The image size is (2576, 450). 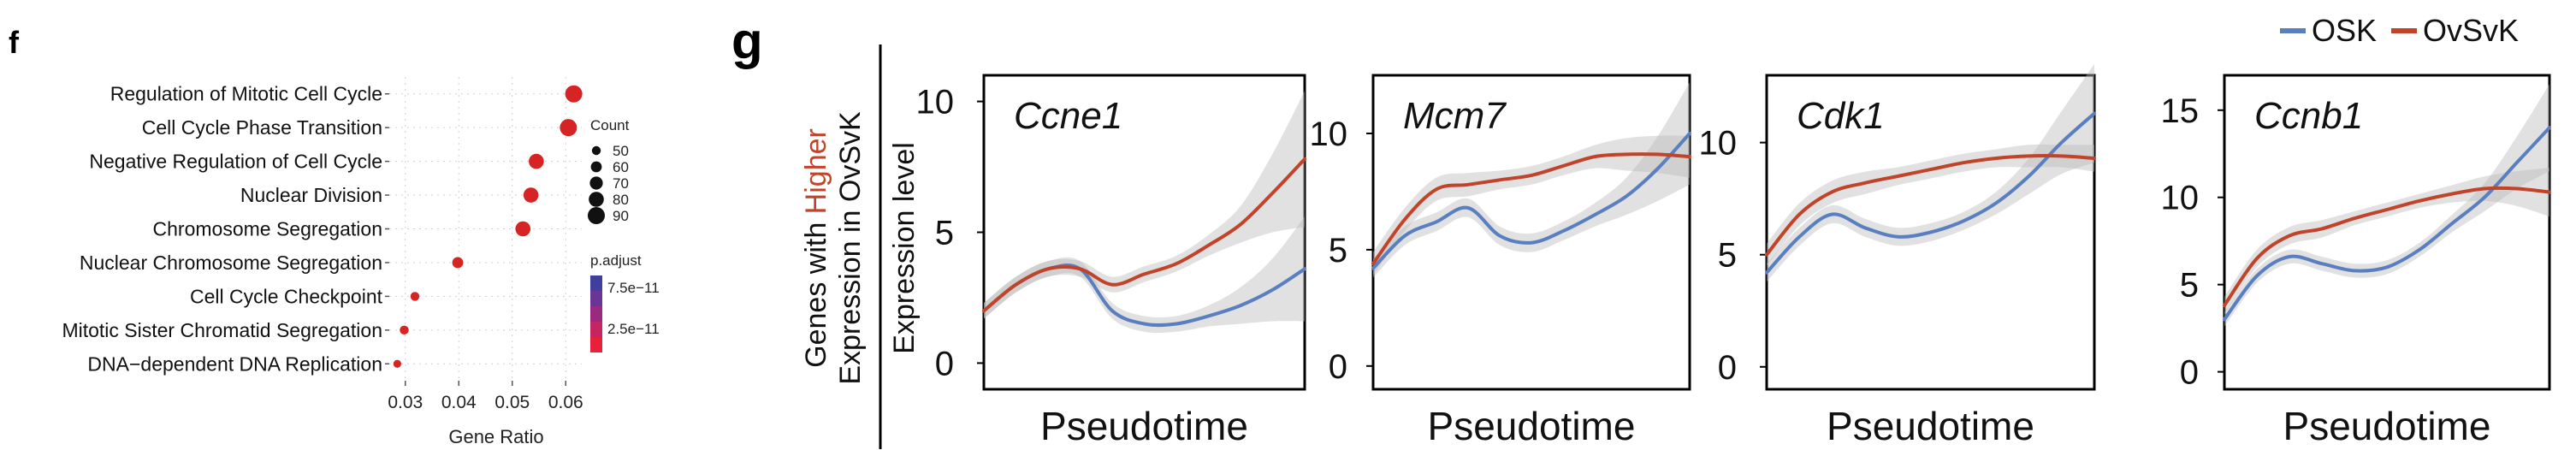 I want to click on padjust-legend-high: 7.5e−11, so click(x=633, y=288).